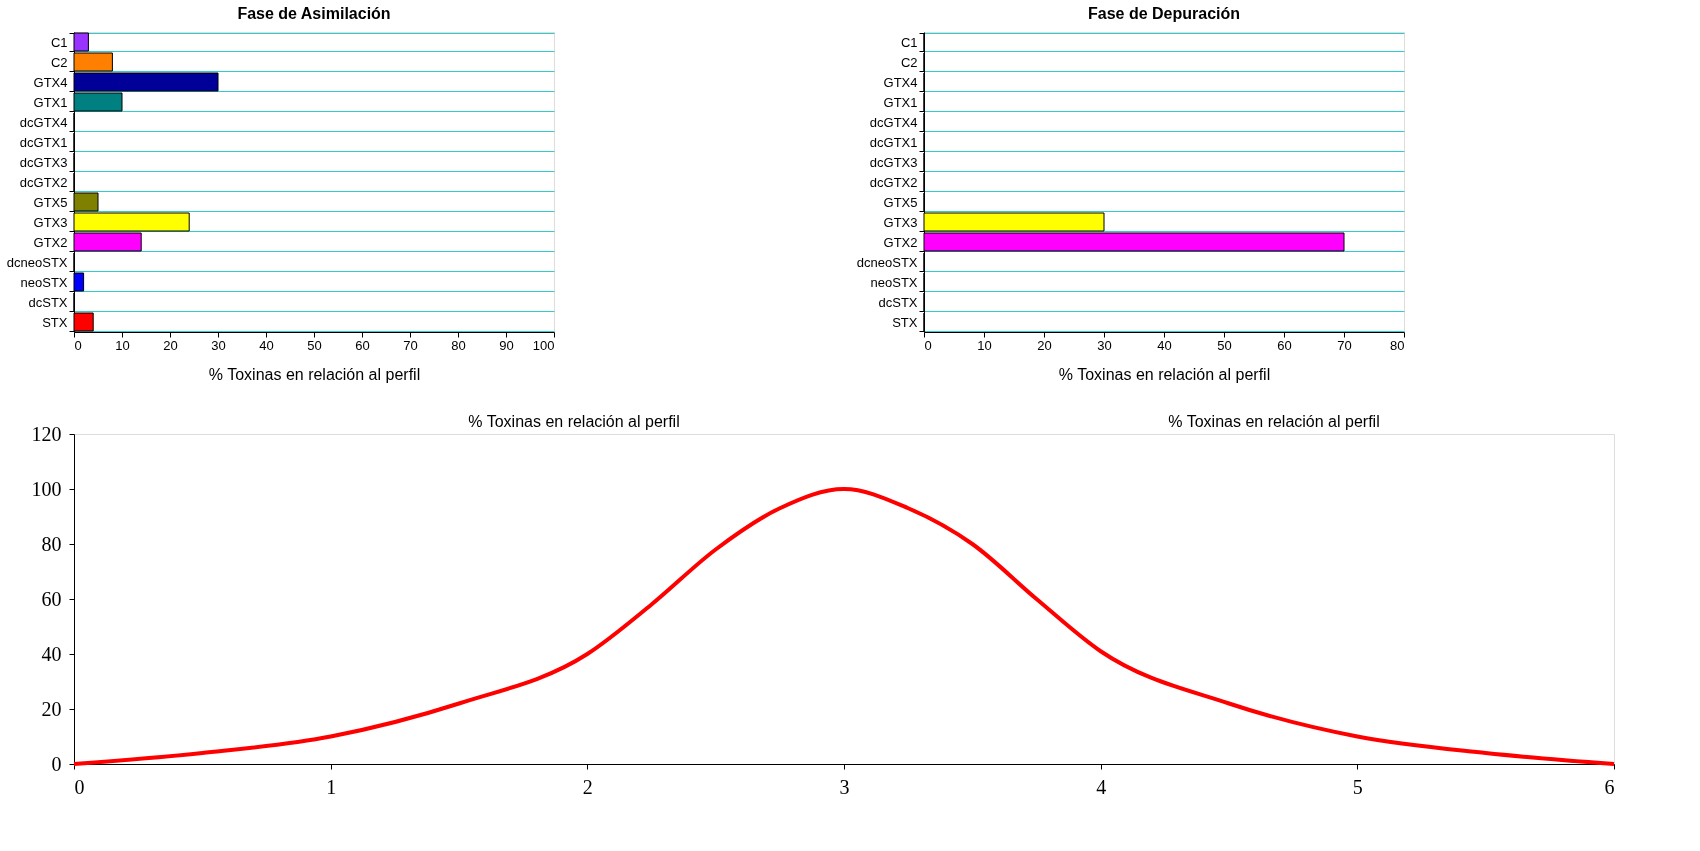 The image size is (1700, 851). I want to click on x-tick-label: 100, so click(543, 345).